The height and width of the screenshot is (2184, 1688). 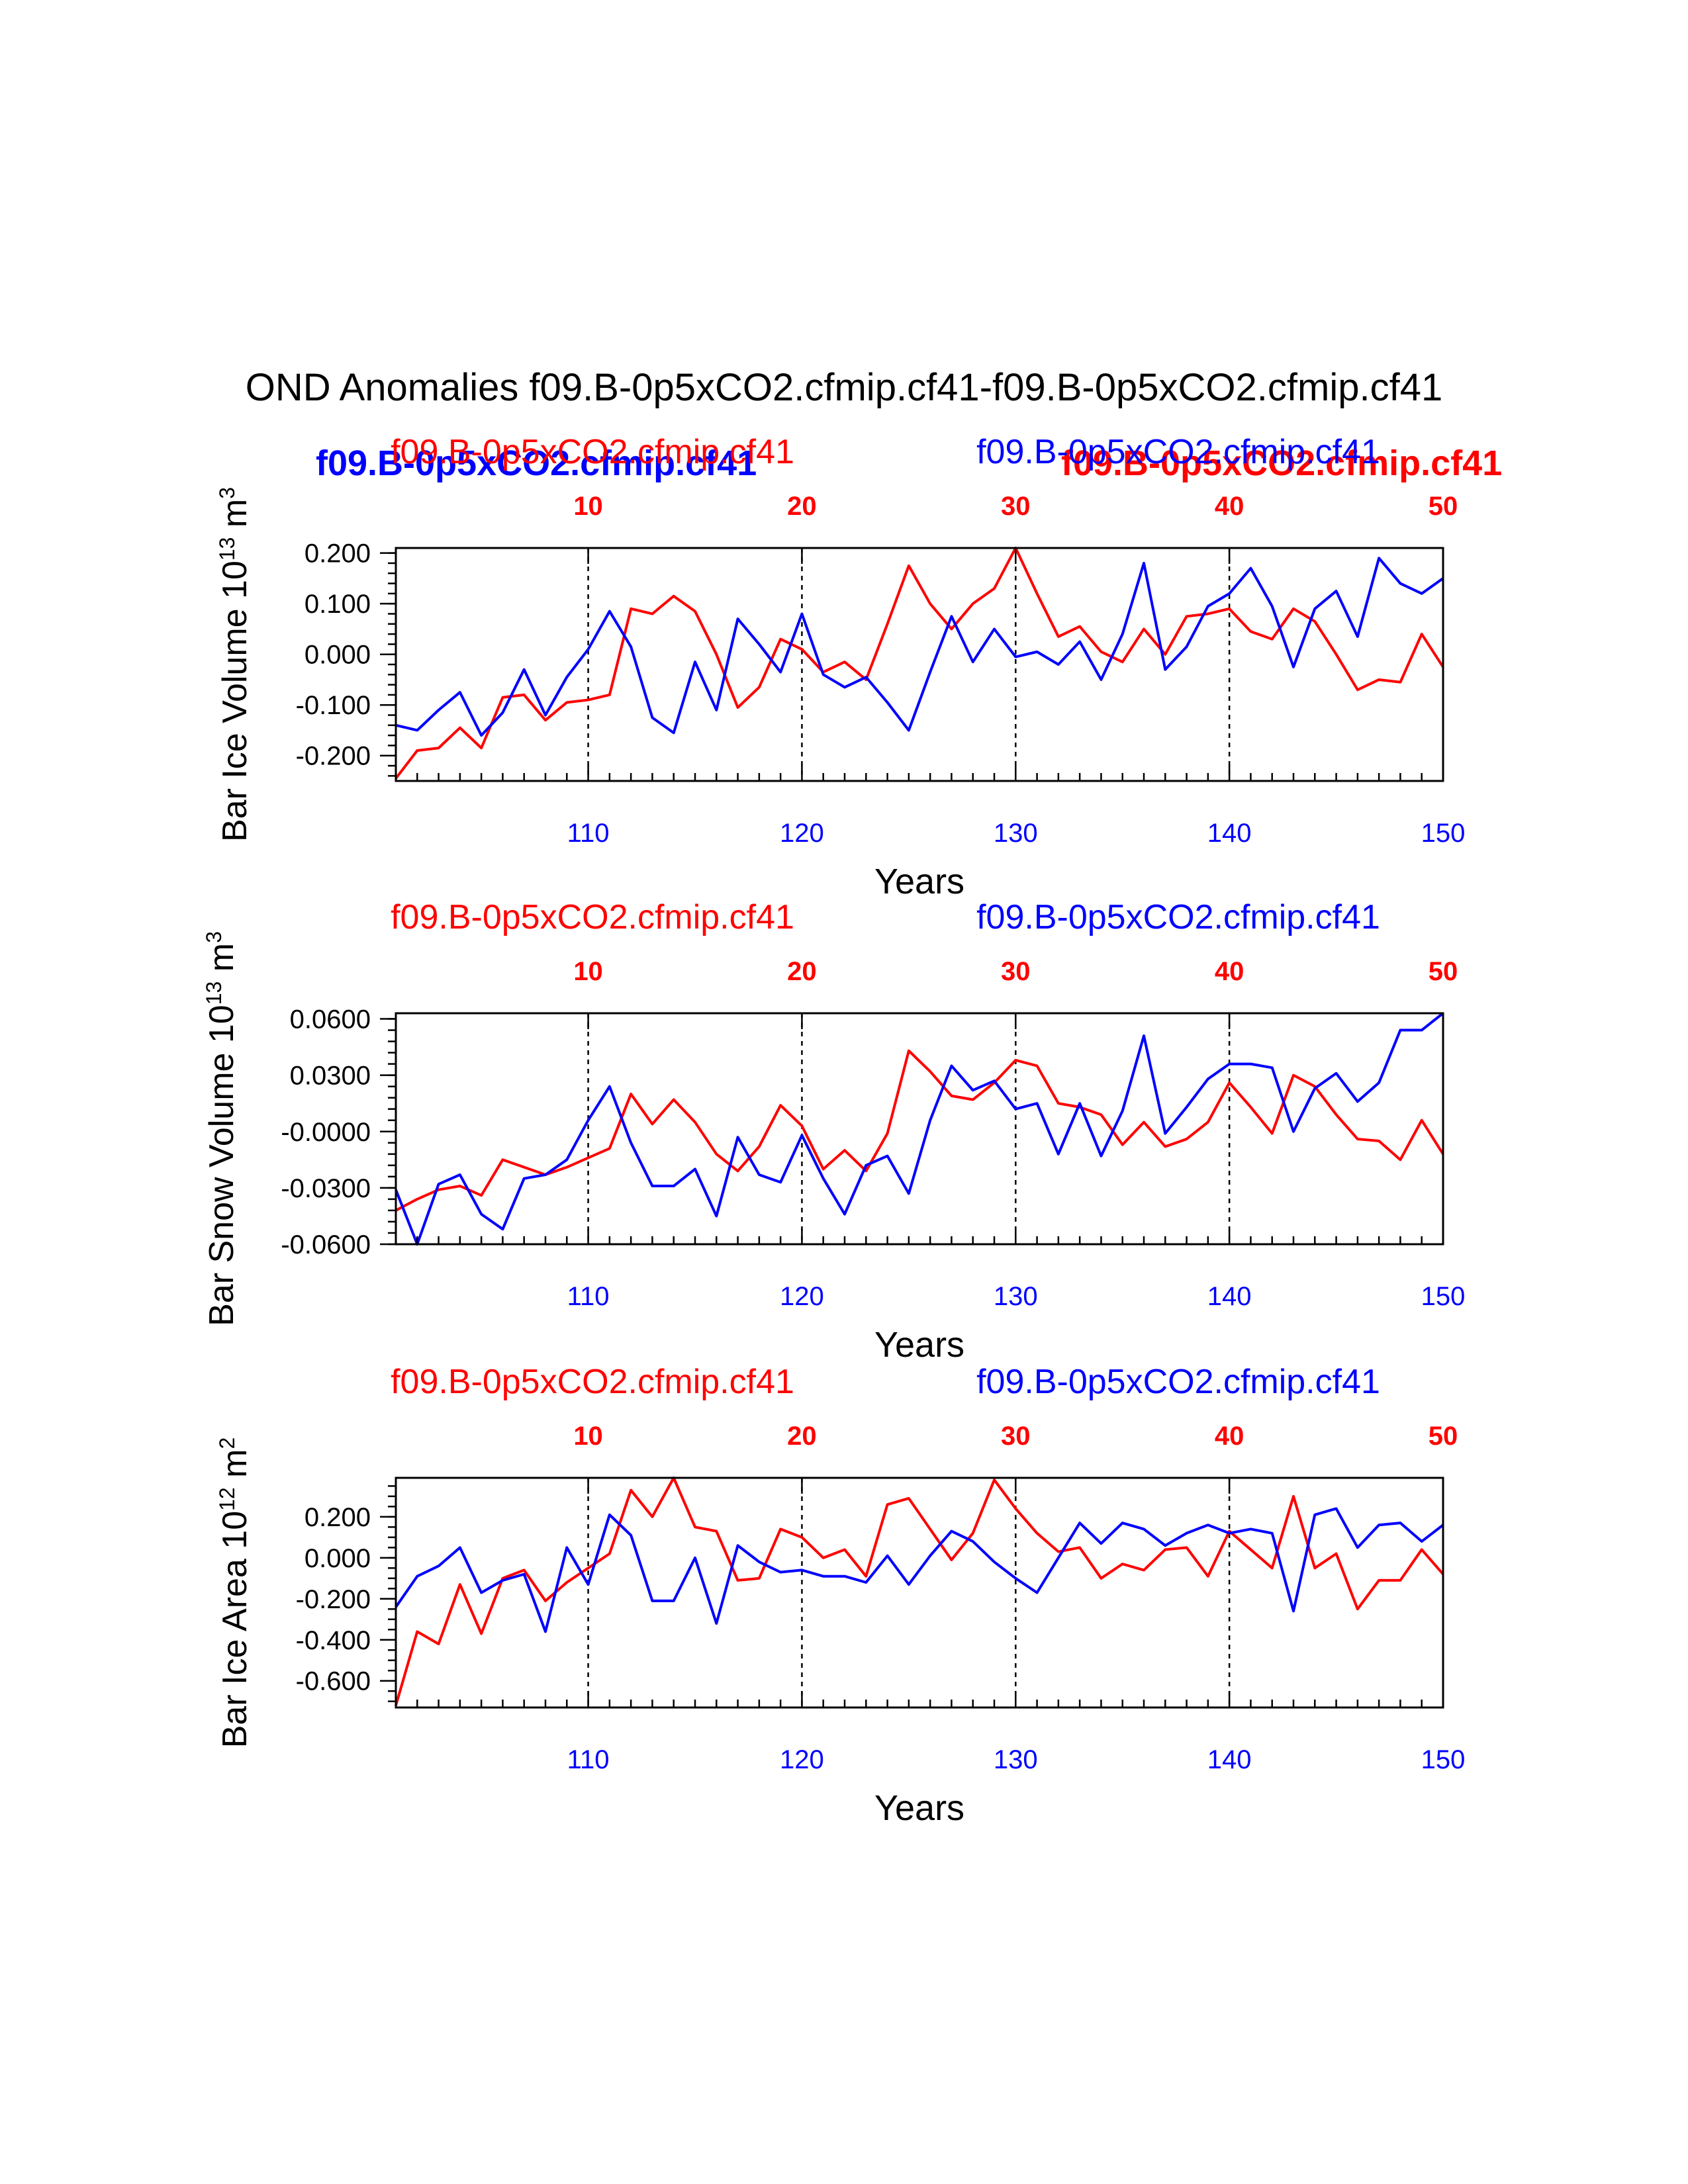 What do you see at coordinates (234, 1593) in the screenshot?
I see `y-axis-title: Bar Ice Area 1012 m2` at bounding box center [234, 1593].